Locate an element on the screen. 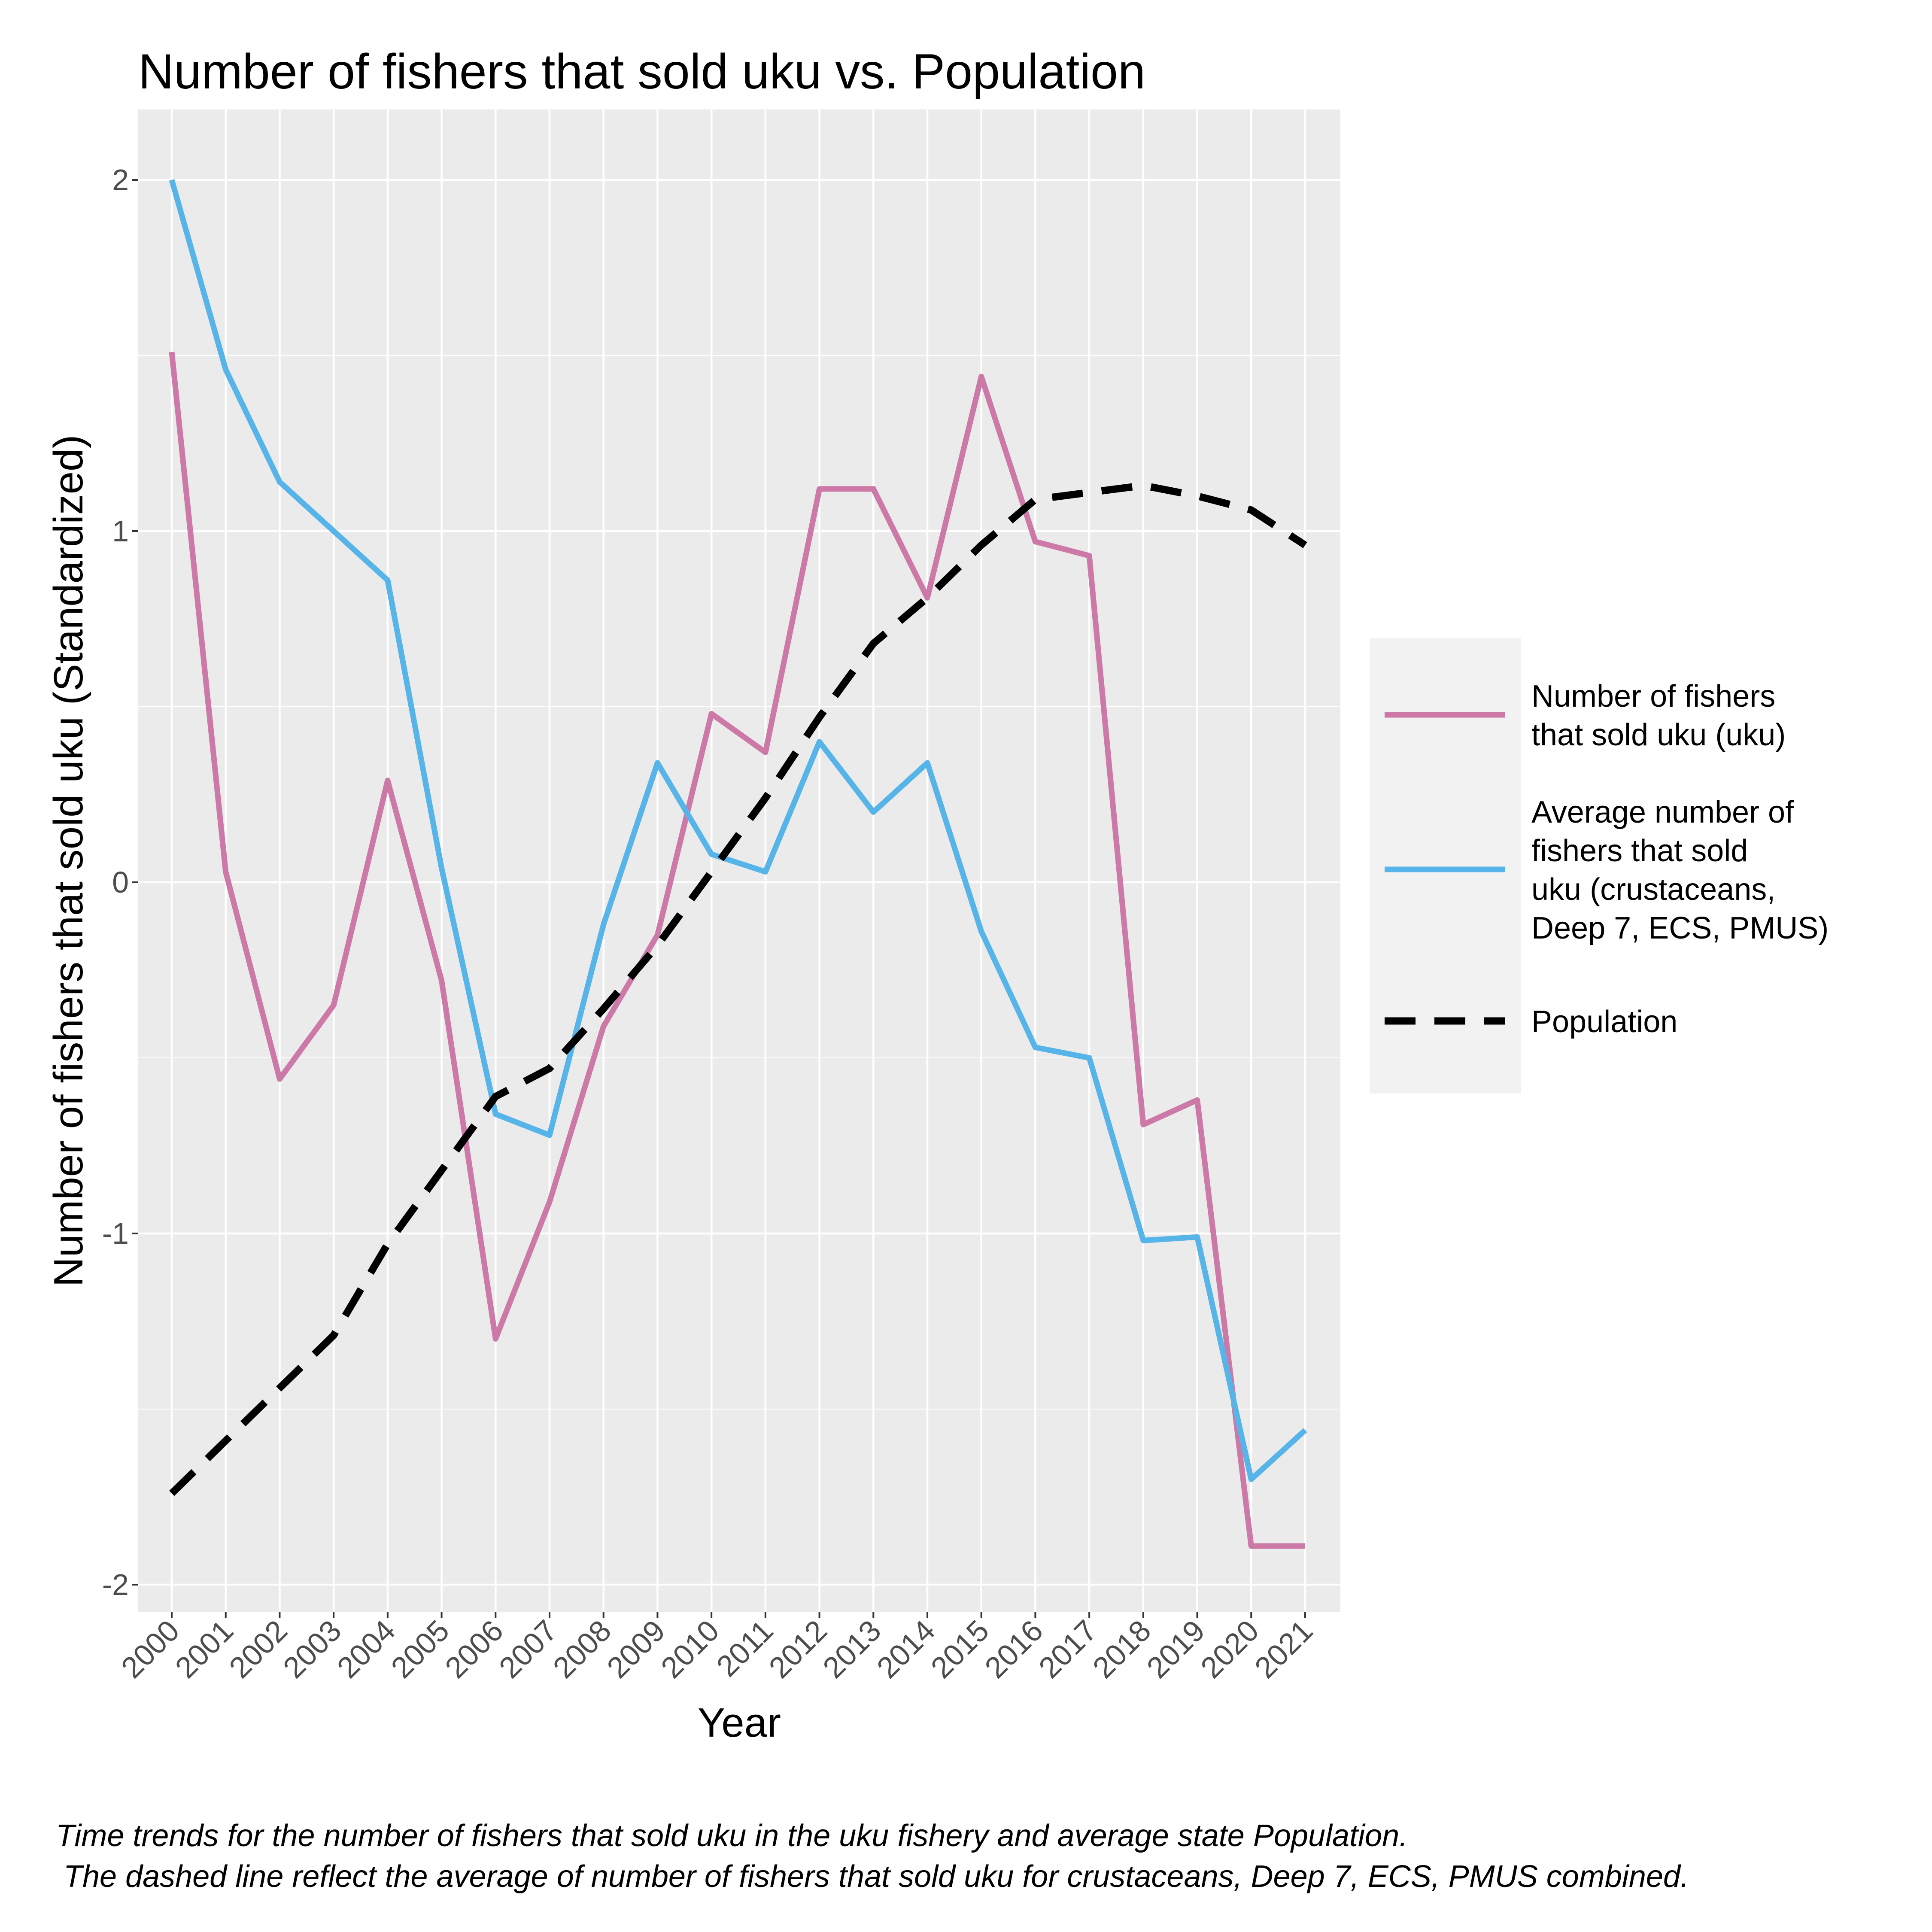 This screenshot has width=1932, height=1932. legend-label-1: Deep 7, ECS, PMUS) is located at coordinates (1680, 928).